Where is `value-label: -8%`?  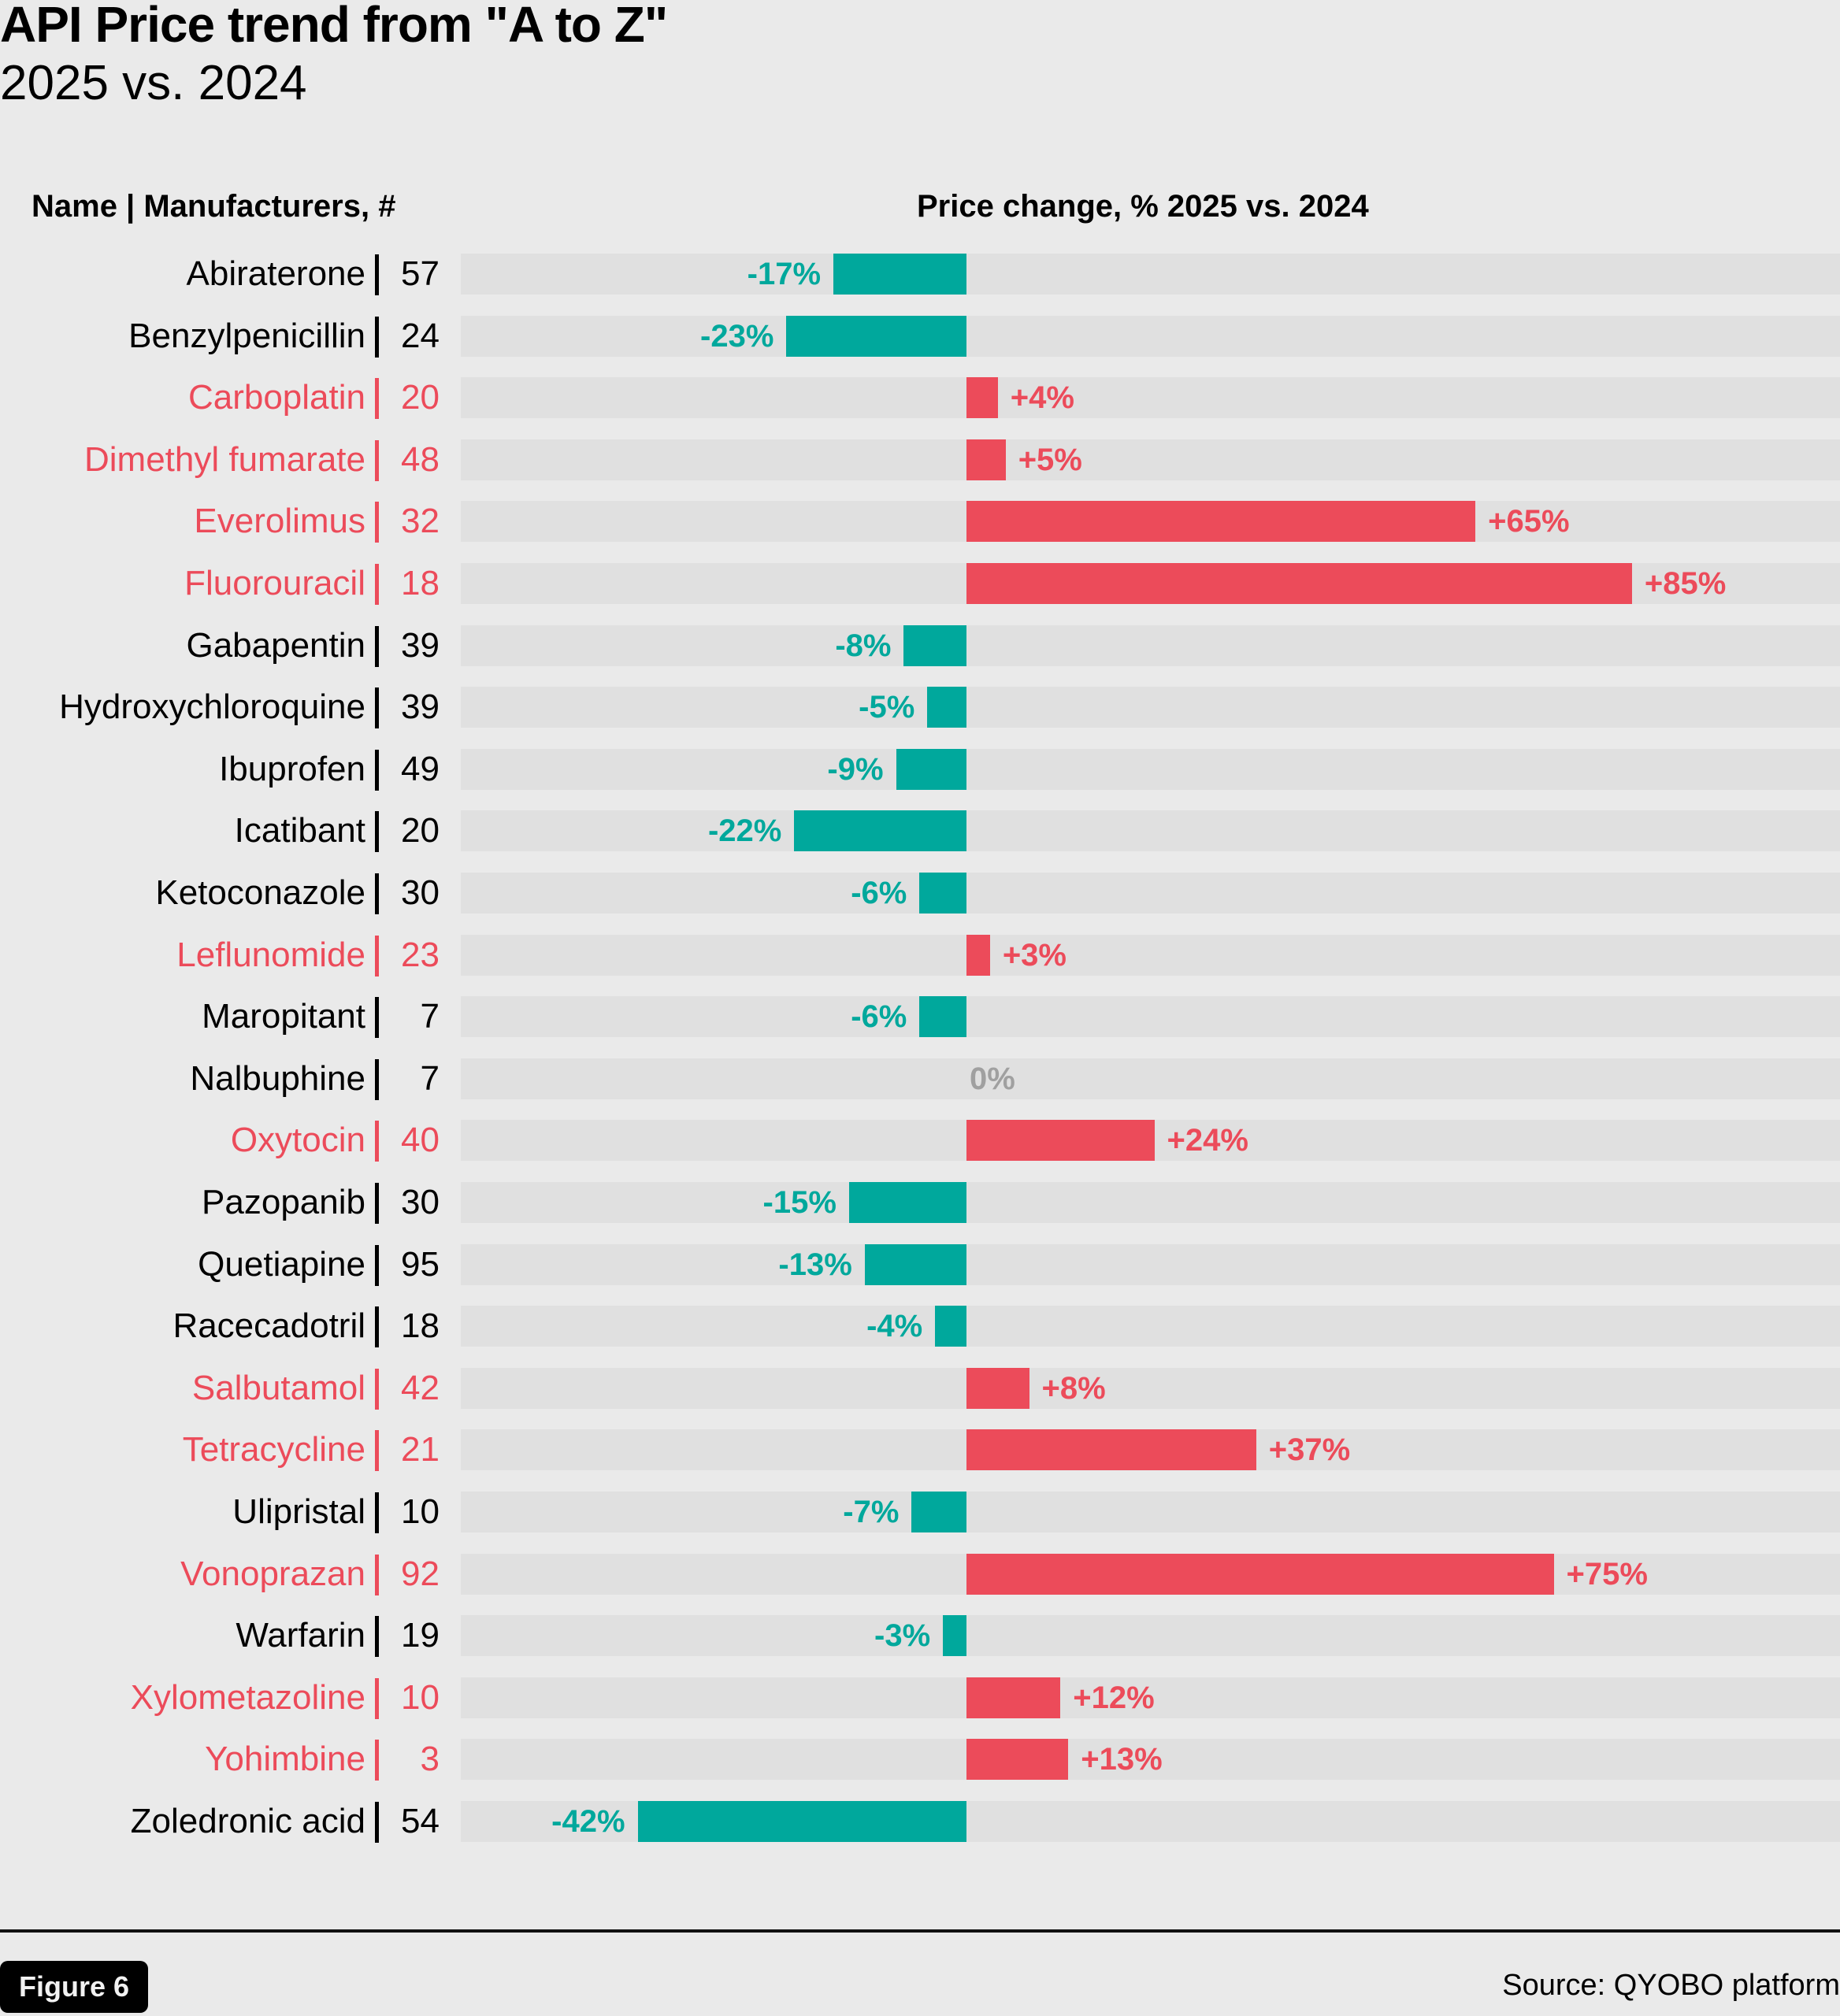 value-label: -8% is located at coordinates (864, 645).